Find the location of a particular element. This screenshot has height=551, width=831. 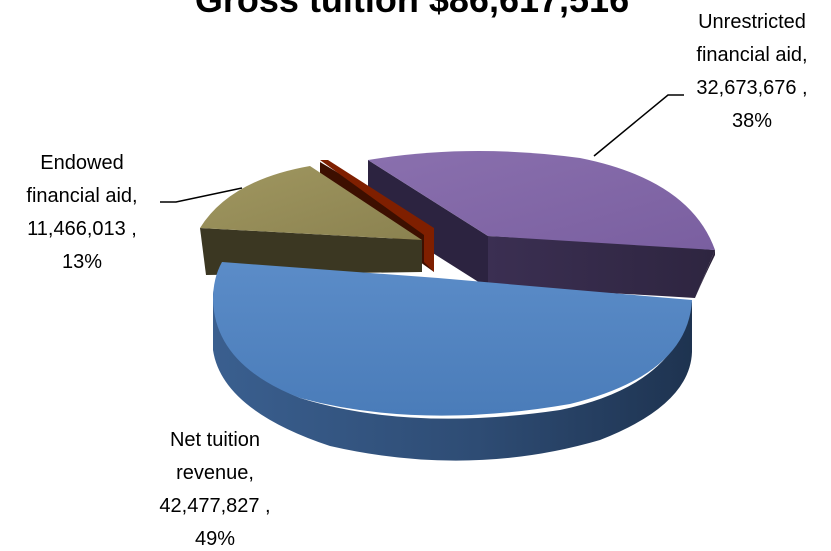

slice-endowed-top is located at coordinates (311, 203).